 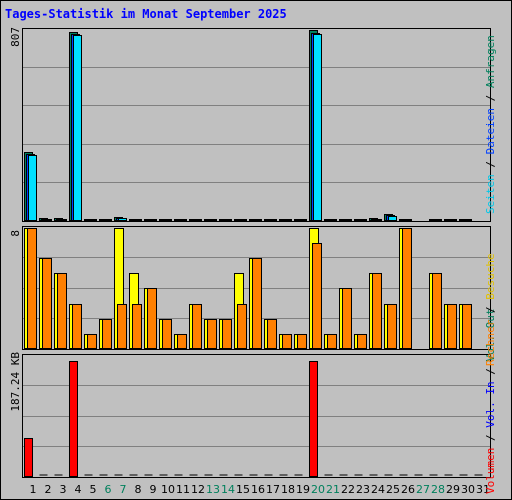 I want to click on x-tick-label-day-1: 1, so click(x=33, y=489).